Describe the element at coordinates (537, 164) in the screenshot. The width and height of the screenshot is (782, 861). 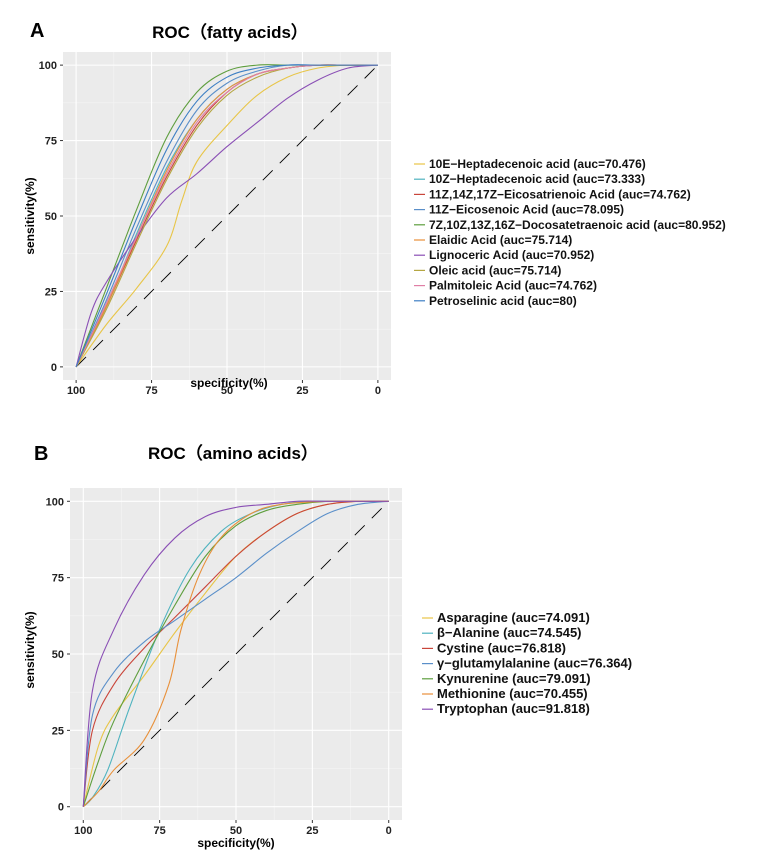
I see `legend-label-a-1: 10E−Heptadecenoic acid (auc=70.476)` at that location.